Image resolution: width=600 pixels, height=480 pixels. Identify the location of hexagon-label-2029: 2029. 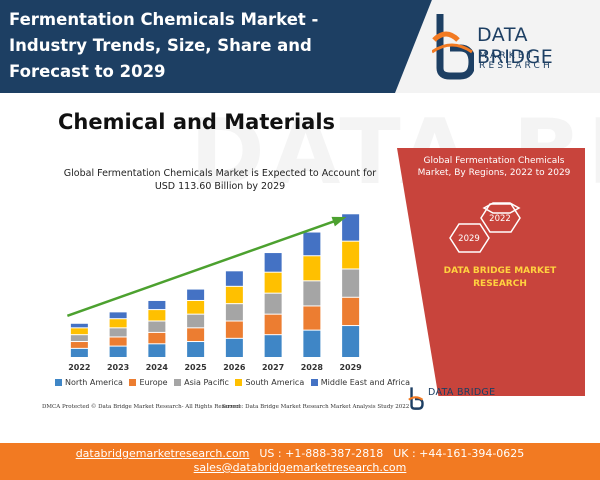
(469, 239).